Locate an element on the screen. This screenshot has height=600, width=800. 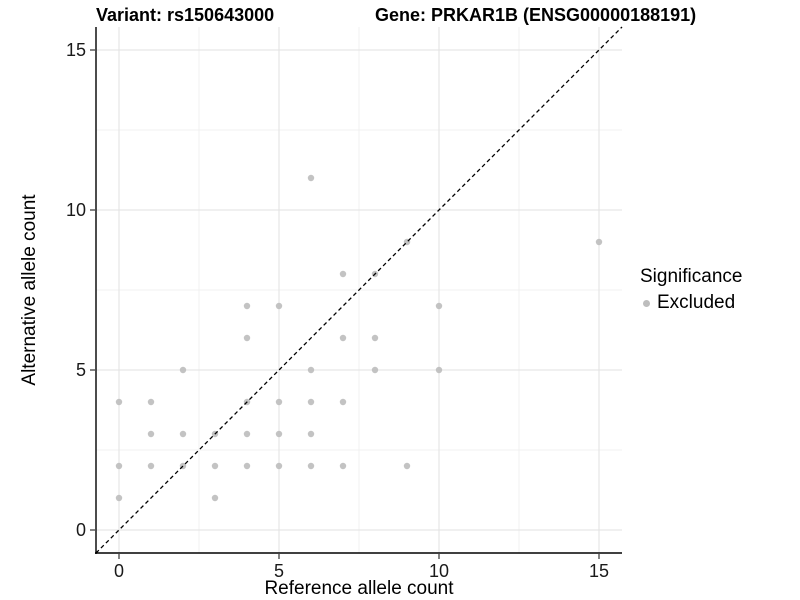
gene-title: Gene: PRKAR1B (ENSG00000188191) is located at coordinates (536, 15).